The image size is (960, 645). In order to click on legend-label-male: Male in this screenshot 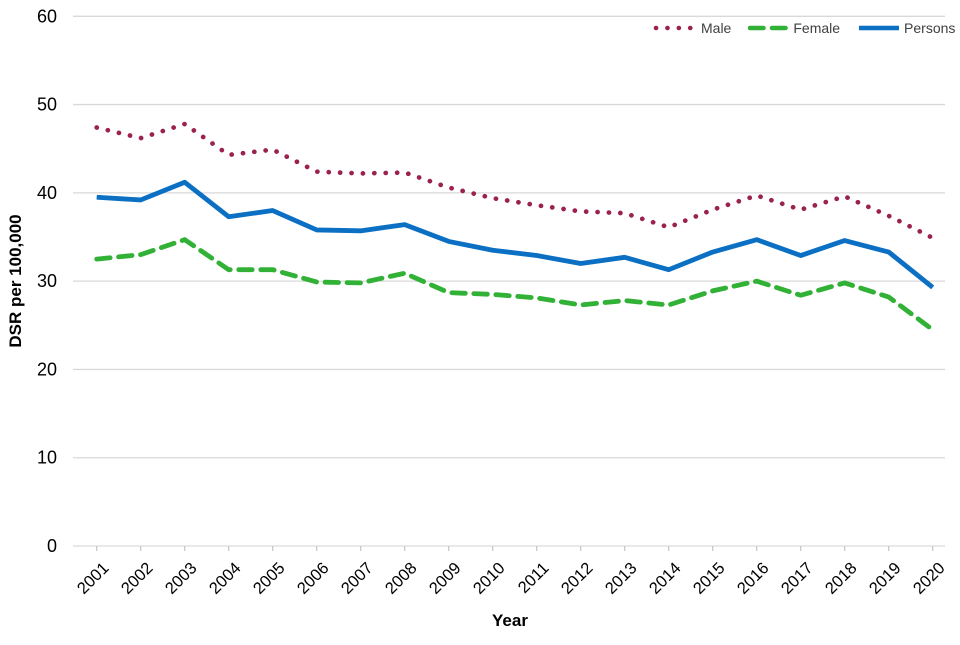, I will do `click(716, 28)`.